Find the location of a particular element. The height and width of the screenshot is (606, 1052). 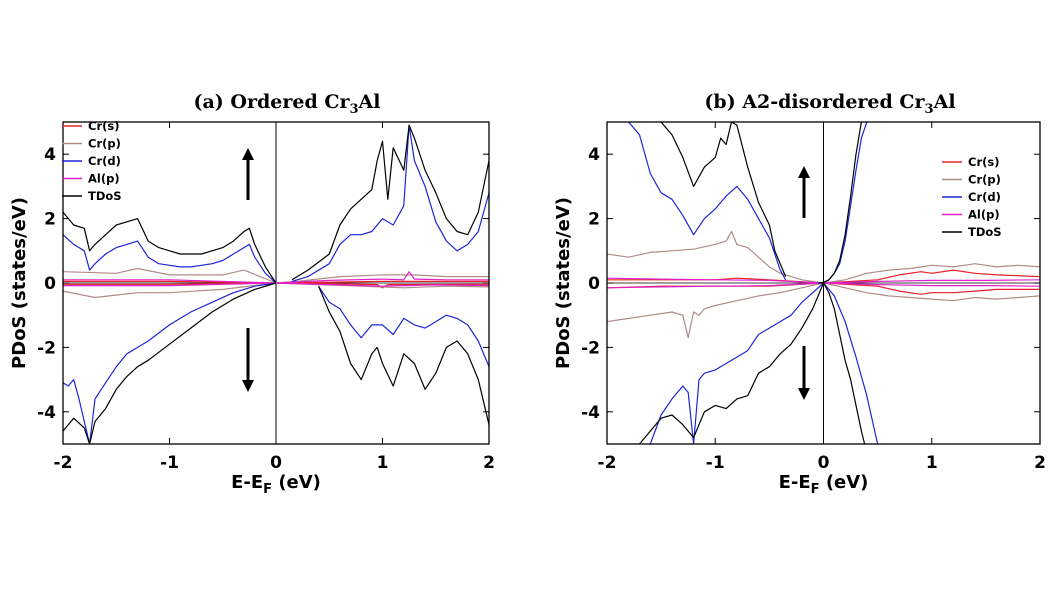

series-line-crp-down is located at coordinates (823, 310).